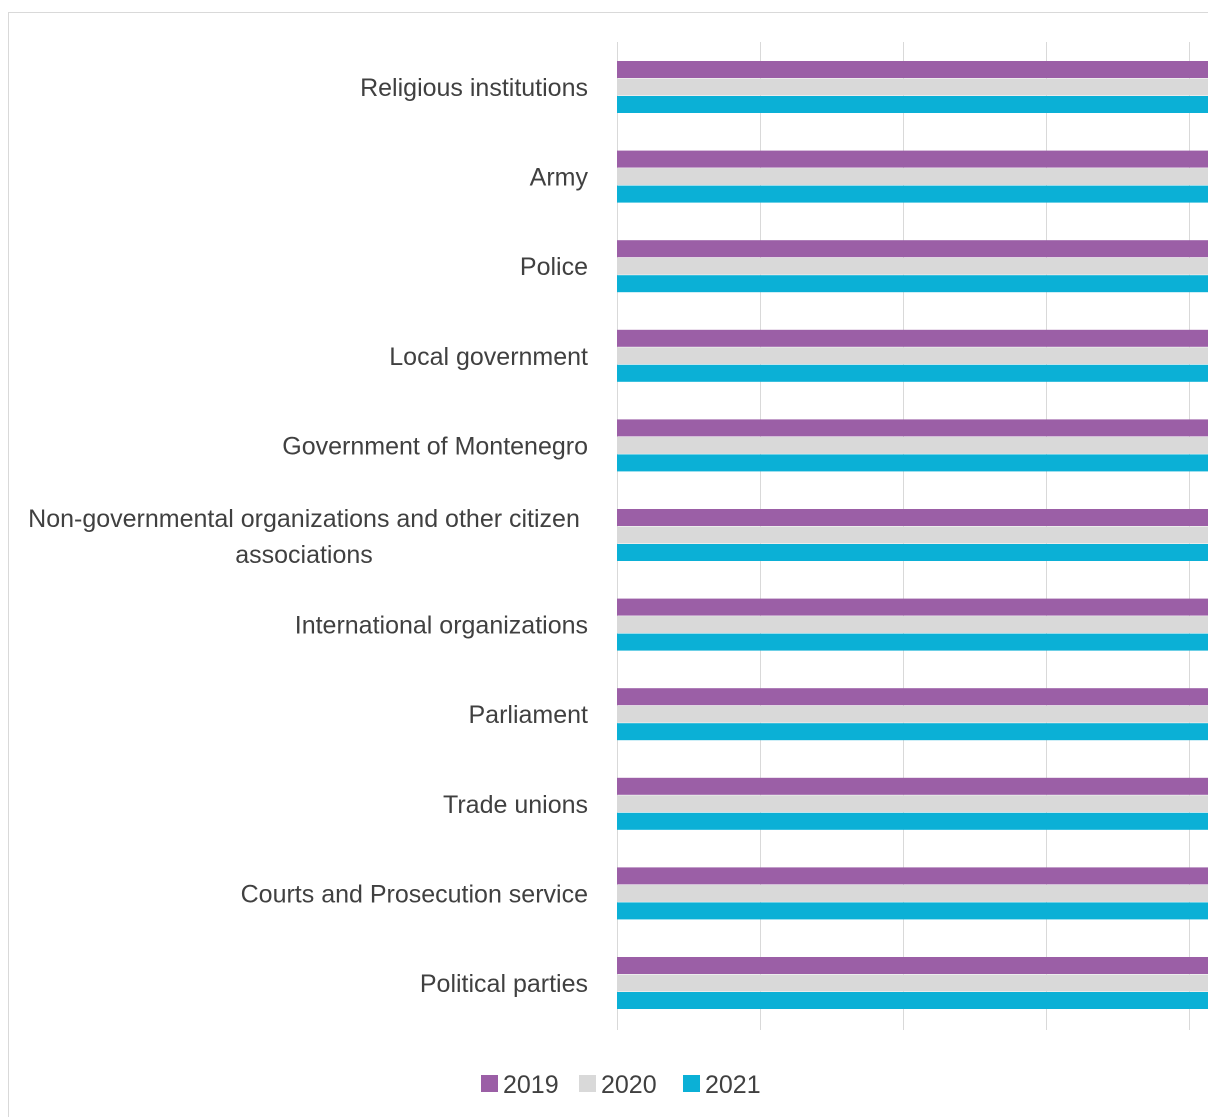 The width and height of the screenshot is (1208, 1117). What do you see at coordinates (529, 715) in the screenshot?
I see `category-label: Parliament` at bounding box center [529, 715].